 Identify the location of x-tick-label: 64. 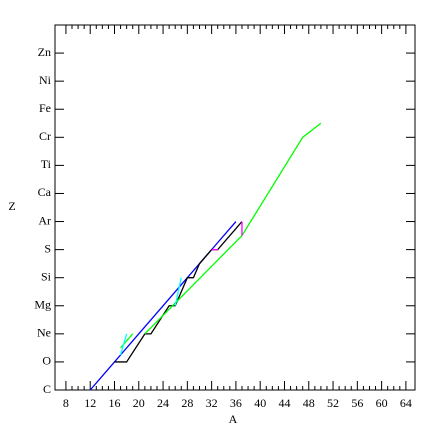
(406, 403).